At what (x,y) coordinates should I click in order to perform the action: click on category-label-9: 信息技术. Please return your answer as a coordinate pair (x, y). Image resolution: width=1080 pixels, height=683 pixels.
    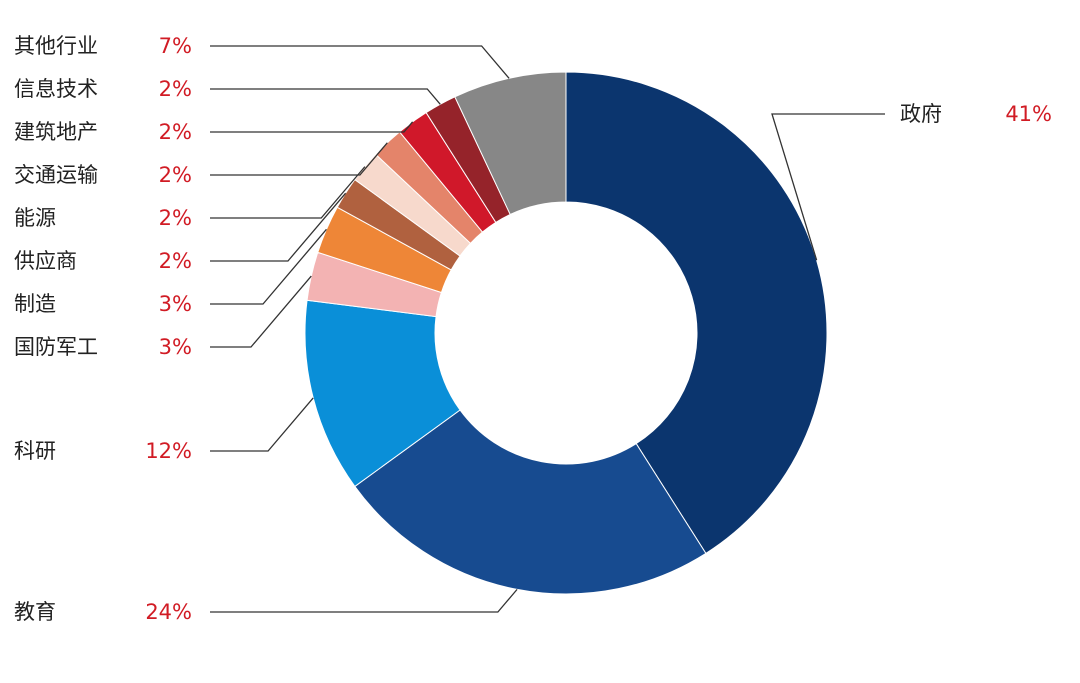
    Looking at the image, I should click on (56, 89).